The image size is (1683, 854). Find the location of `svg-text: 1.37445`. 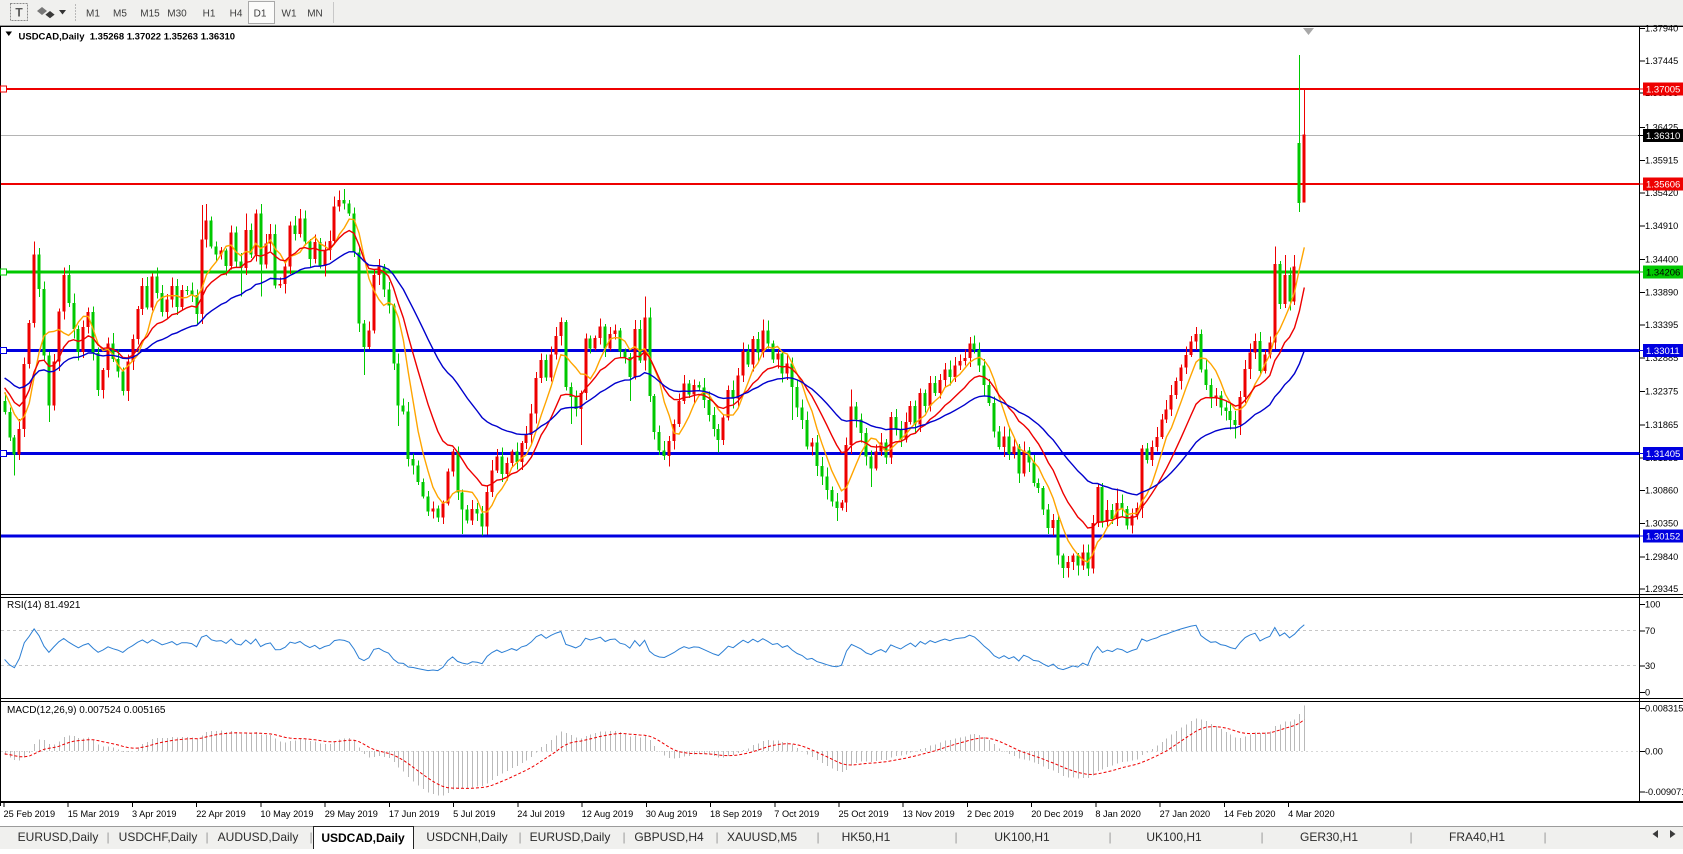

svg-text: 1.37445 is located at coordinates (1661, 61).